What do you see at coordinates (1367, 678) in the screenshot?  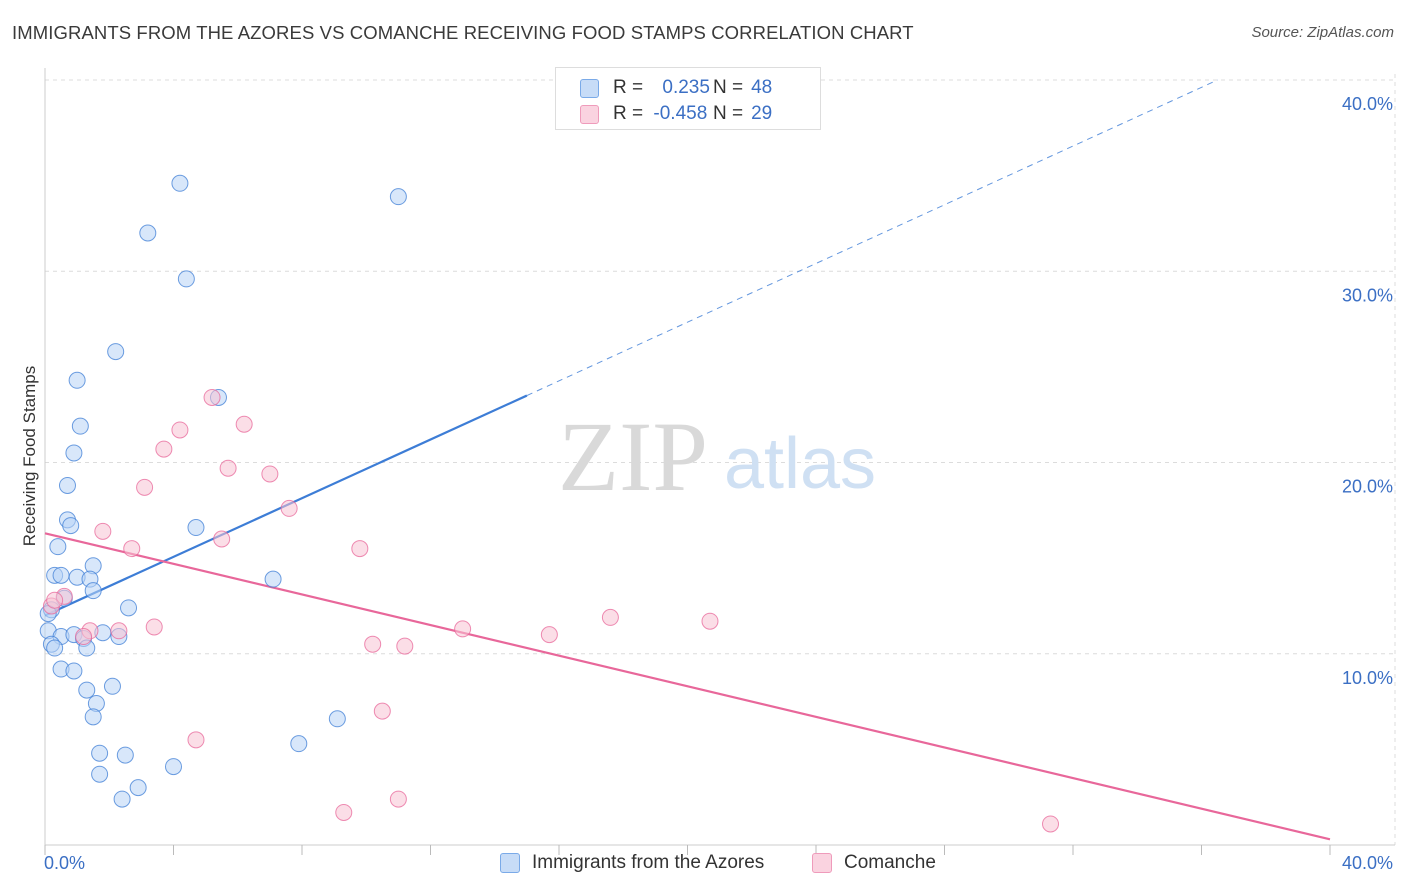 I see `y-tick-label: 10.0%` at bounding box center [1367, 678].